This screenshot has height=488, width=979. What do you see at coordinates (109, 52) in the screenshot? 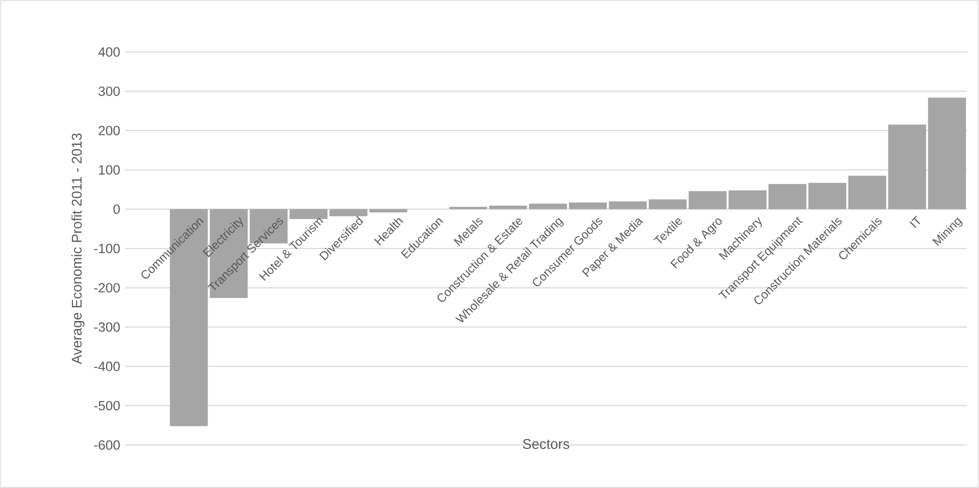
I see `y-tick-label: 400` at bounding box center [109, 52].